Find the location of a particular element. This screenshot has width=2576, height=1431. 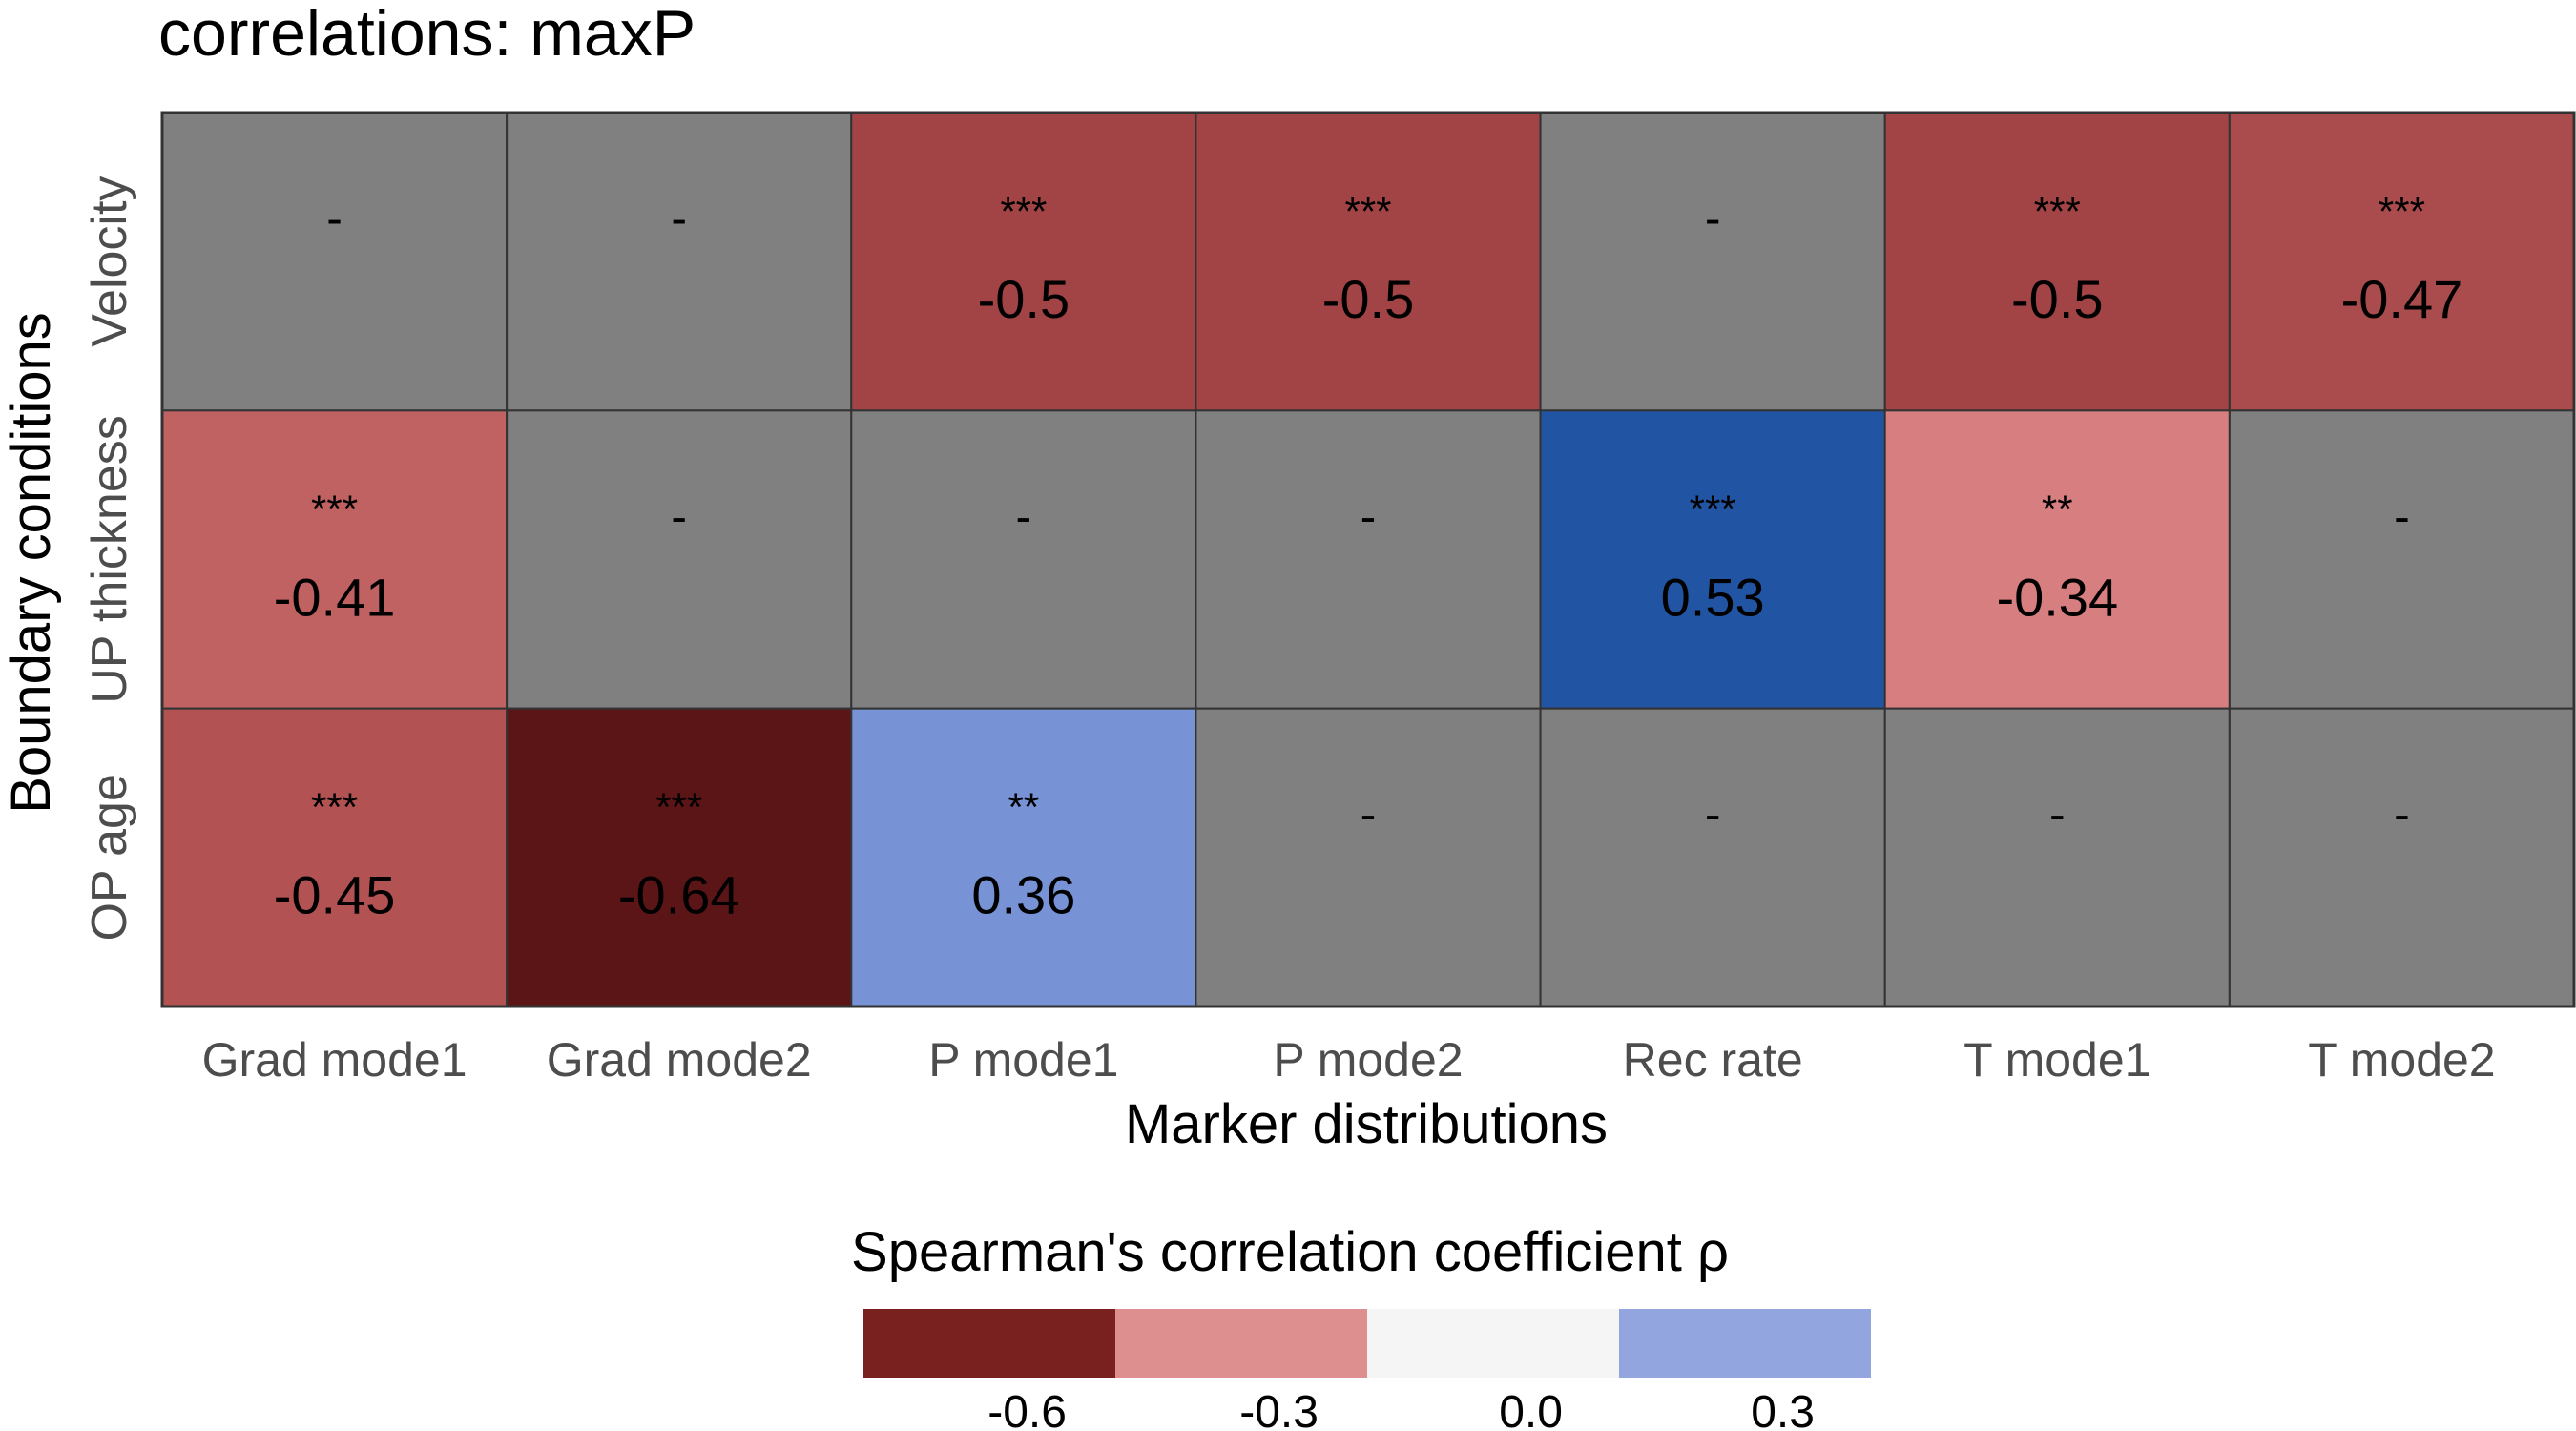

heatmap-cell: ** -0.34 is located at coordinates (2057, 559).